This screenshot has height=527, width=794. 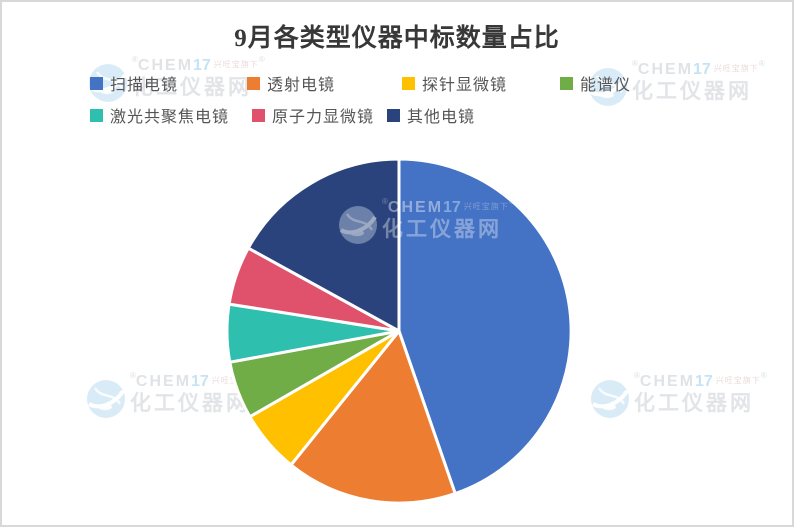 I want to click on chart-title: 9月各类型仪器中标数量占比, so click(x=397, y=38).